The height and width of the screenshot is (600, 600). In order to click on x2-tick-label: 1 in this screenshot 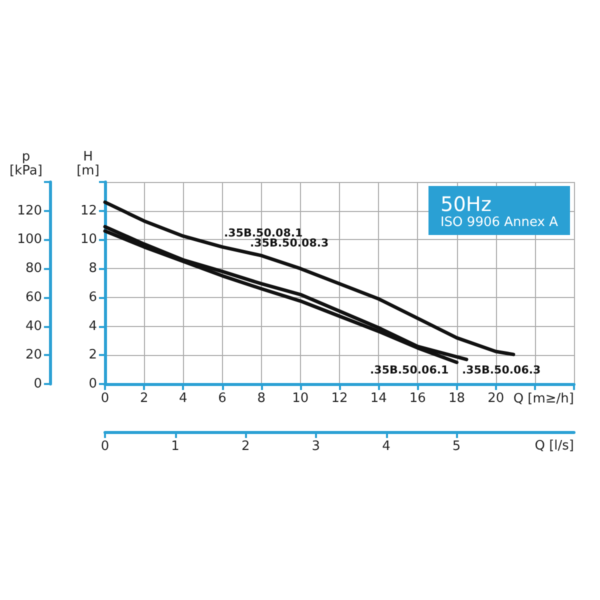, I will do `click(175, 446)`.